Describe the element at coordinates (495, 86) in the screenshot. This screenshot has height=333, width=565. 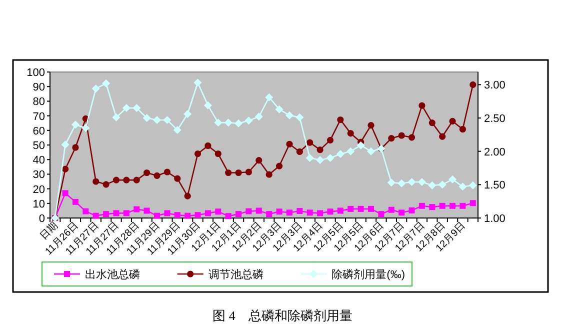
I see `y2-tick-label: 3.00` at that location.